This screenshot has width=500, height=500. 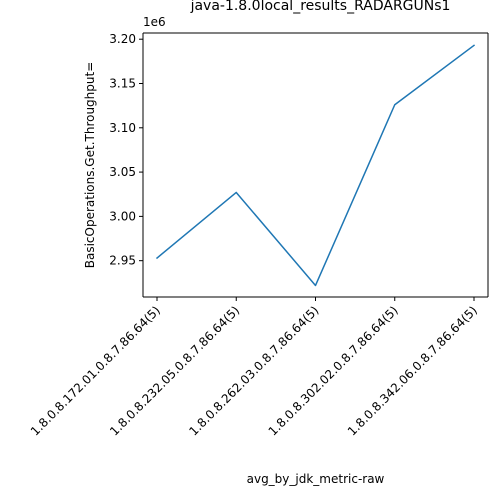 What do you see at coordinates (412, 370) in the screenshot?
I see `x-tick-label: 1.8.0.8.342.06.0.8.7.86.64(5)` at bounding box center [412, 370].